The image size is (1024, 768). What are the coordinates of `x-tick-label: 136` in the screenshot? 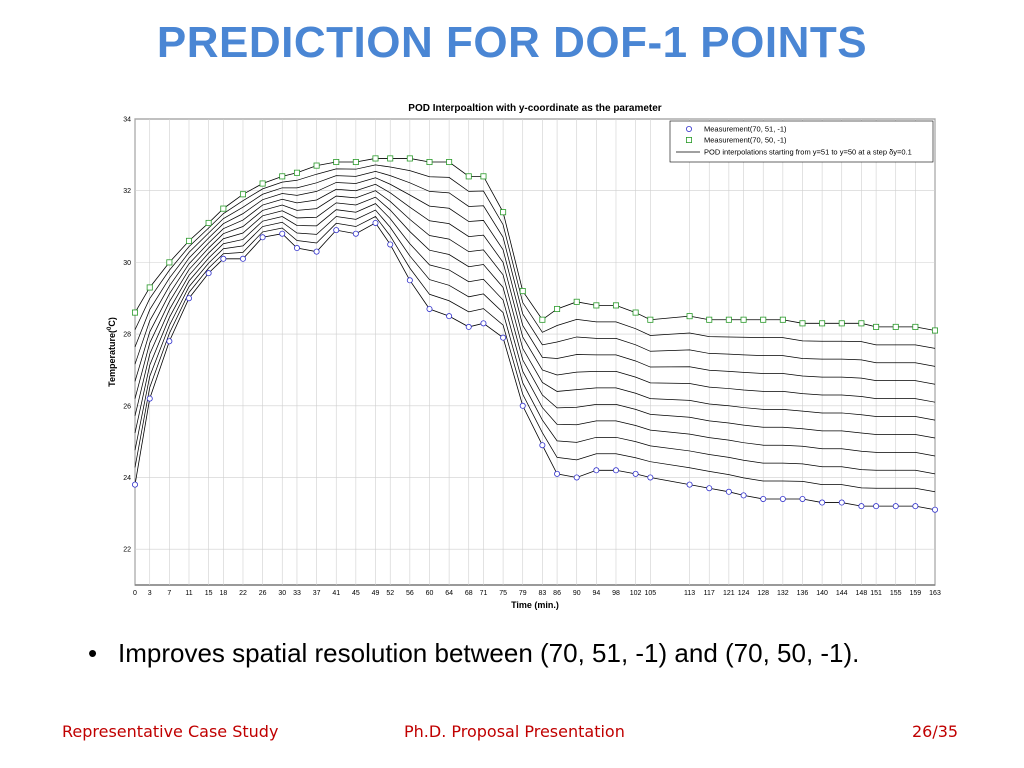 It's located at (803, 593).